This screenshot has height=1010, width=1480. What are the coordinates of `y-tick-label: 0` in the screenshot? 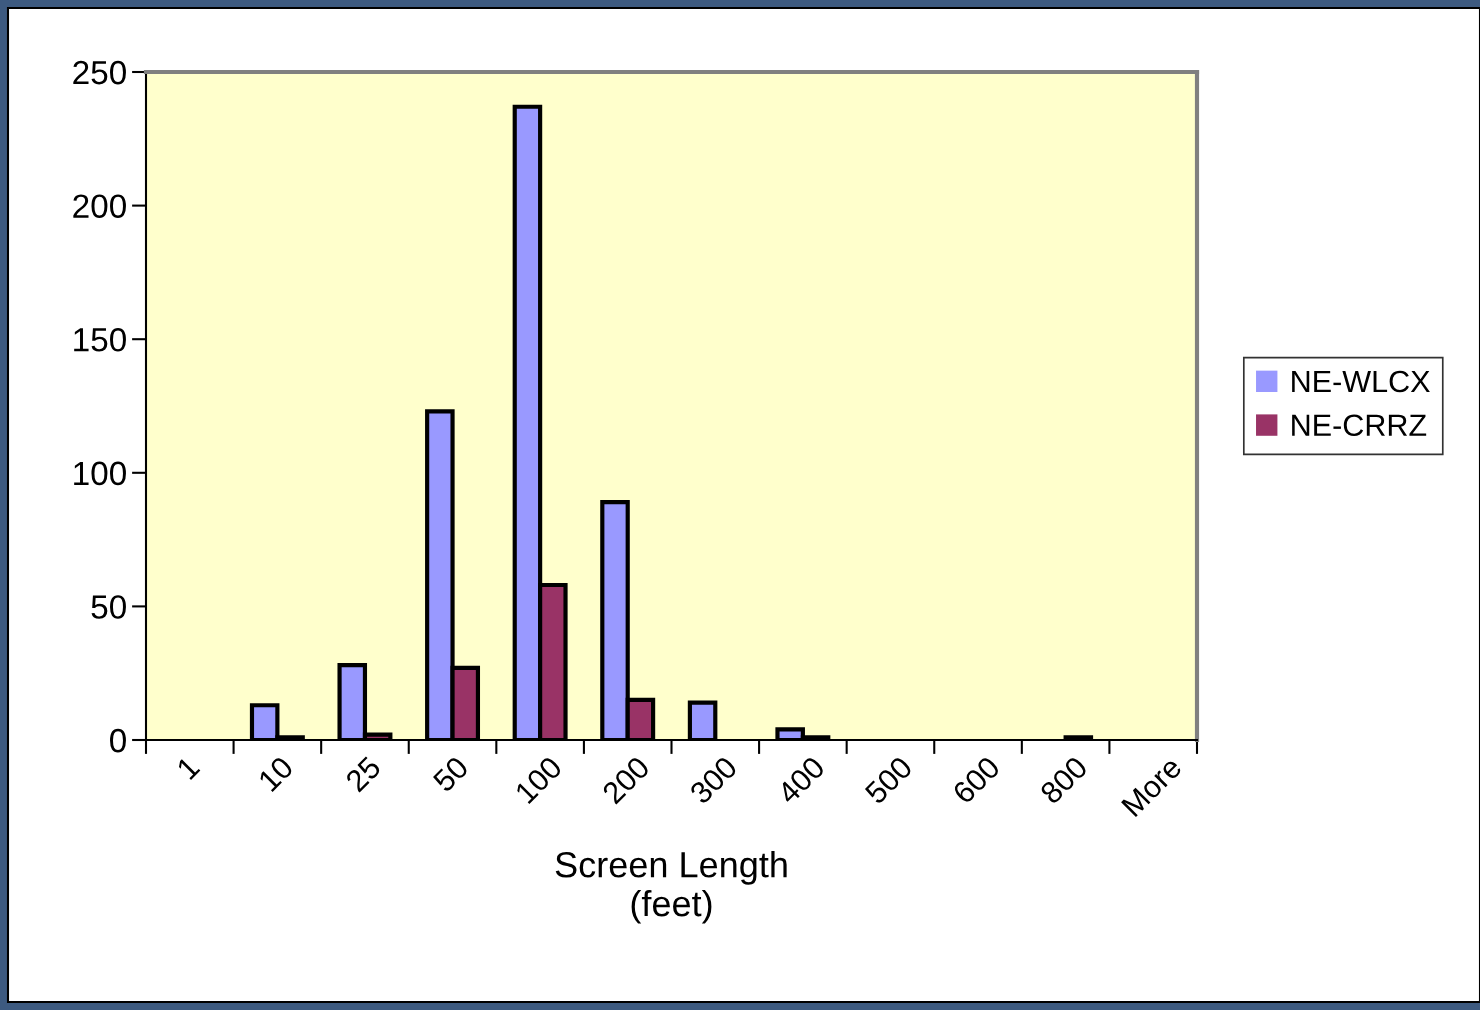 It's located at (118, 740).